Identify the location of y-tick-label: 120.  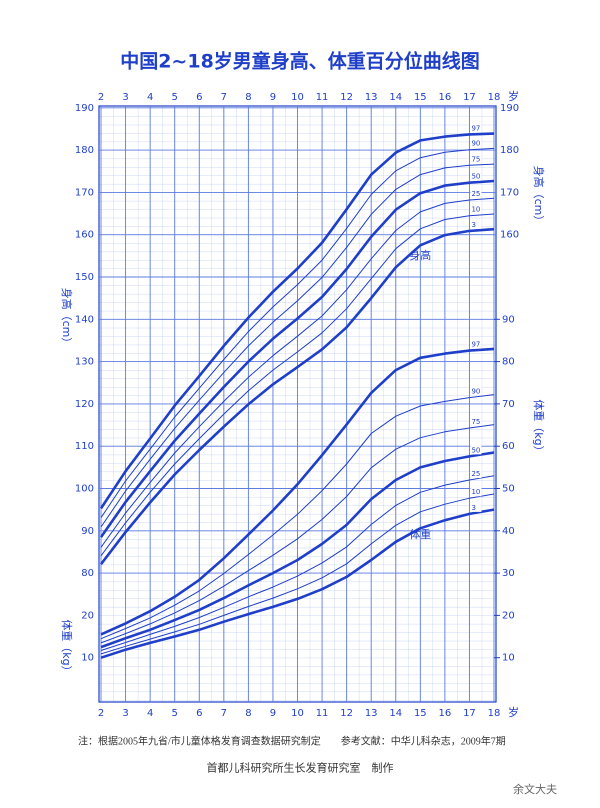
(84, 404).